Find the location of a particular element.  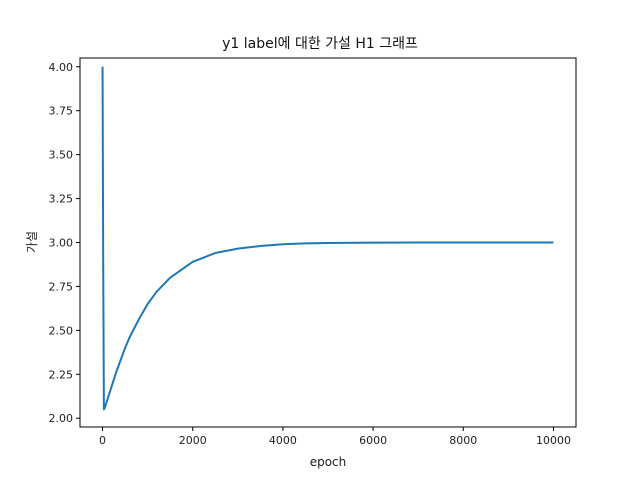

y-tick-label: 2.50 is located at coordinates (61, 330).